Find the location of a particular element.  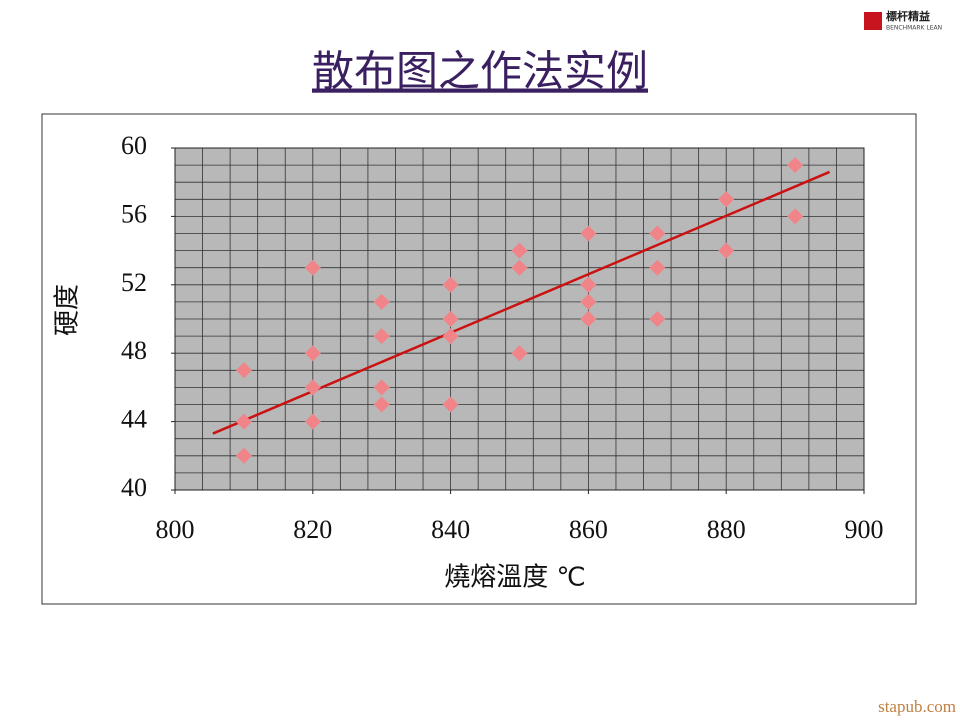

x-tick-label: 900 is located at coordinates (864, 529).